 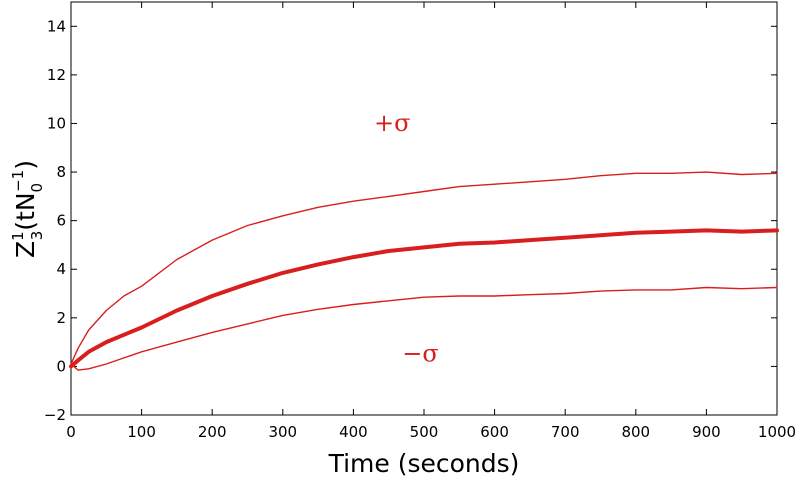 I want to click on x-tick-label: 100, so click(x=141, y=432).